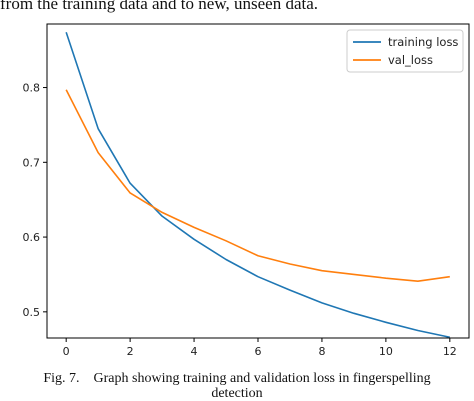 This screenshot has height=401, width=474. I want to click on y-tick-label: 0.7, so click(32, 162).